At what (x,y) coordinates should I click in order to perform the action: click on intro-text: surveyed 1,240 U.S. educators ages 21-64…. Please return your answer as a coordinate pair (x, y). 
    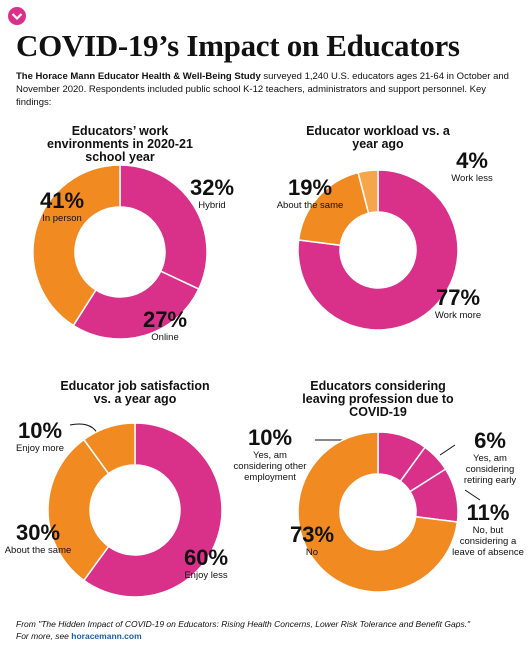
    Looking at the image, I should click on (262, 89).